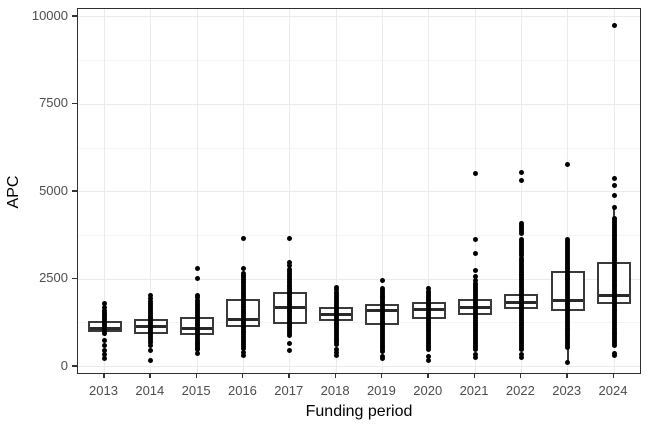 The width and height of the screenshot is (648, 432). What do you see at coordinates (196, 390) in the screenshot?
I see `x-tick-label: 2015` at bounding box center [196, 390].